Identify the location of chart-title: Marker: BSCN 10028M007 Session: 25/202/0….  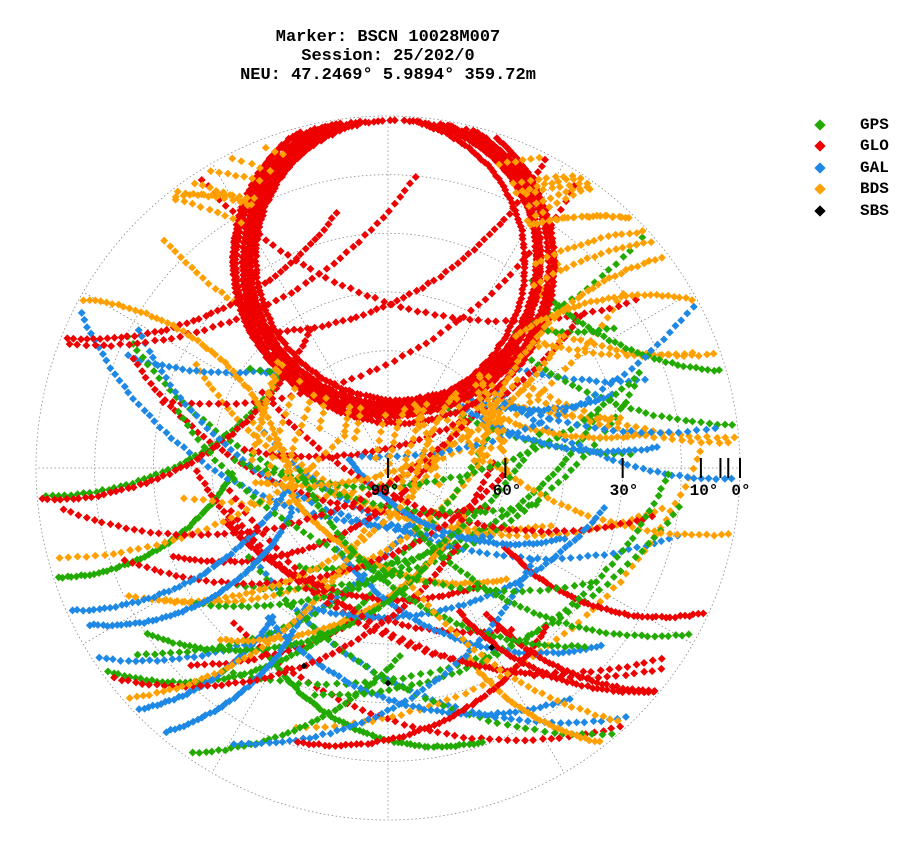
(388, 56).